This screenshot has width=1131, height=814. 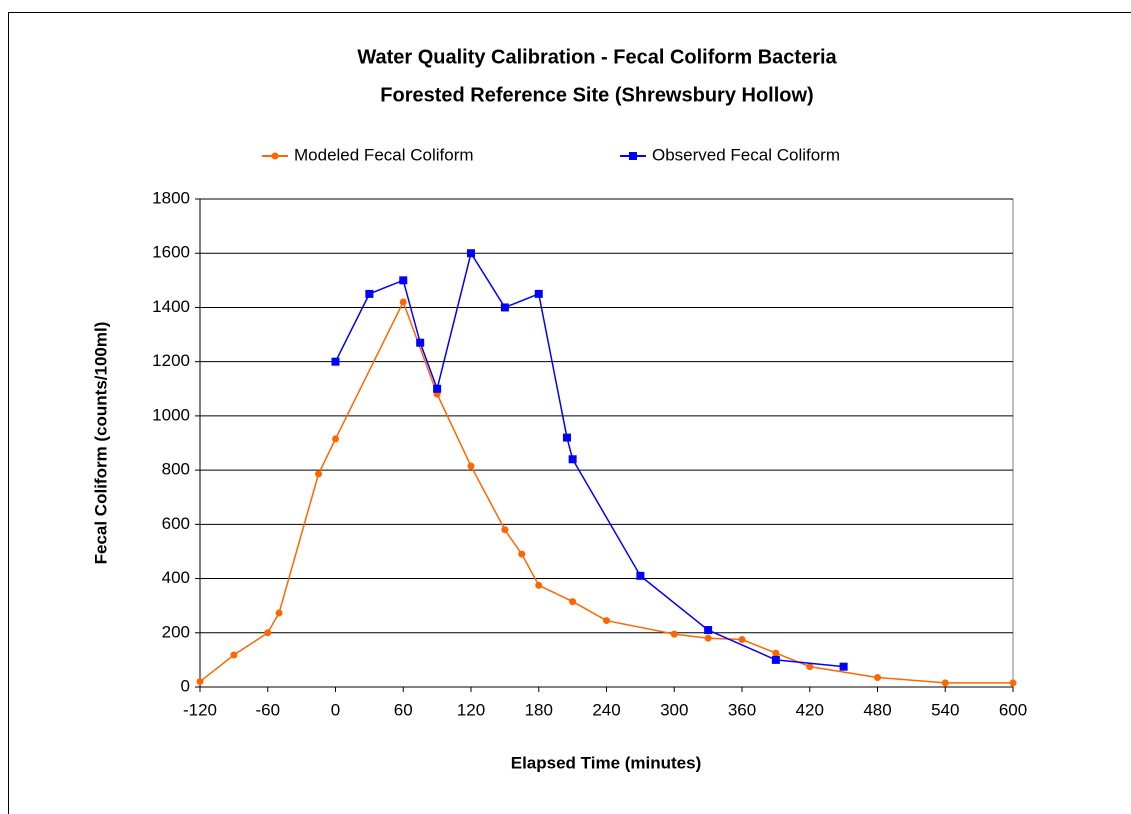 What do you see at coordinates (171, 306) in the screenshot?
I see `y-tick-label: 1400` at bounding box center [171, 306].